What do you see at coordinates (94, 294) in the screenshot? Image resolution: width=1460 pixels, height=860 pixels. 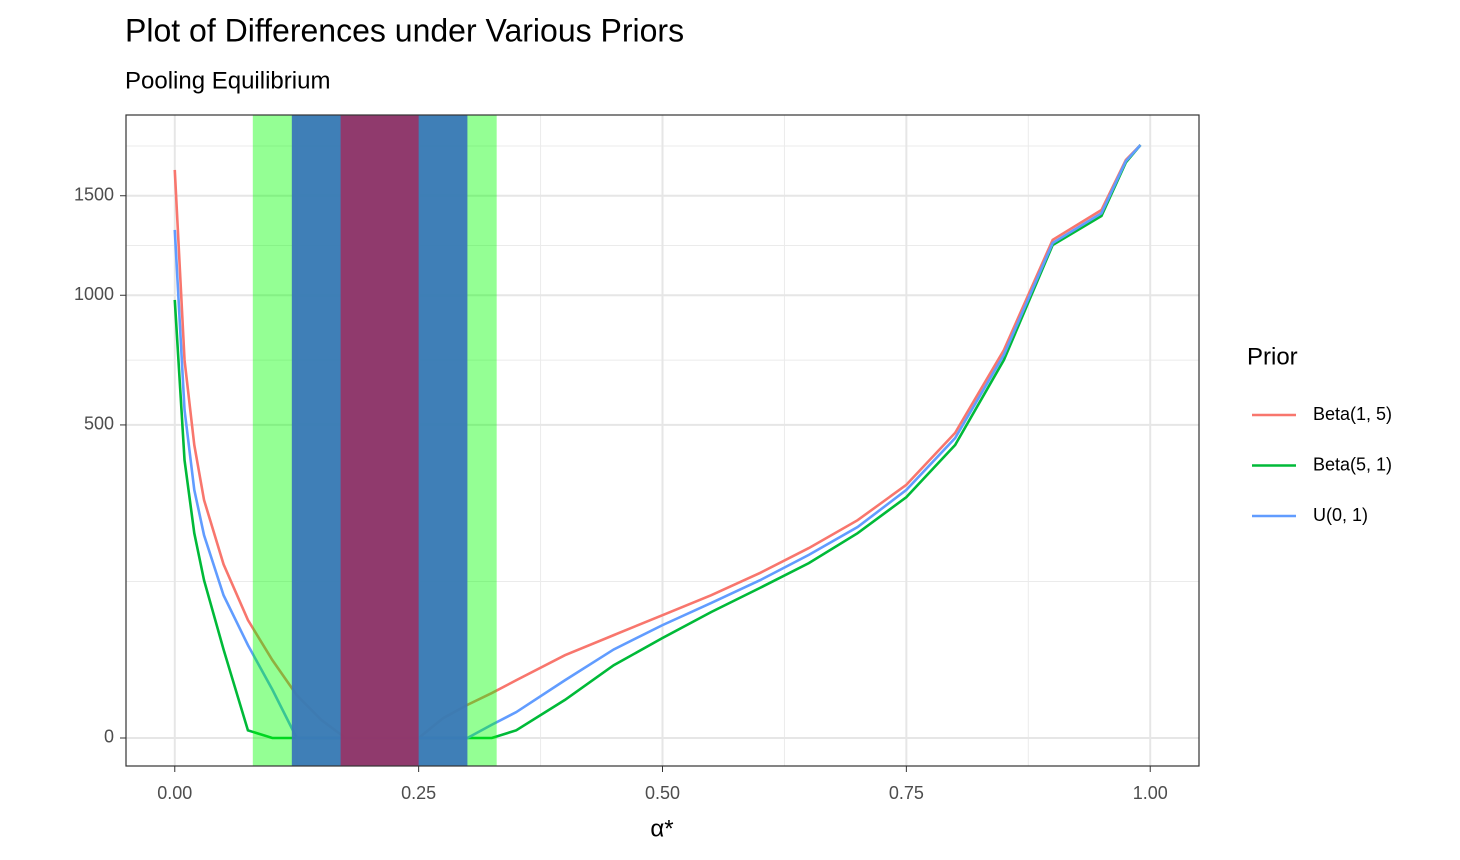 I see `y-tick-label: 1000` at bounding box center [94, 294].